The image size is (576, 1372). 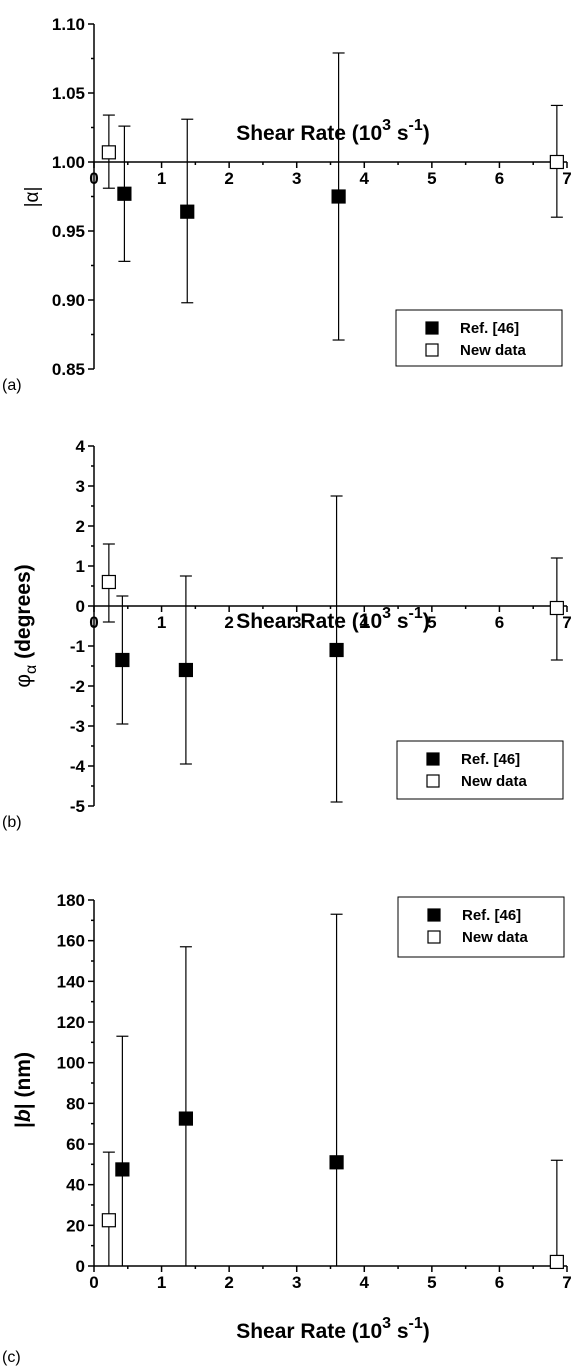 I want to click on y-tick-label: 1.10, so click(x=68, y=24).